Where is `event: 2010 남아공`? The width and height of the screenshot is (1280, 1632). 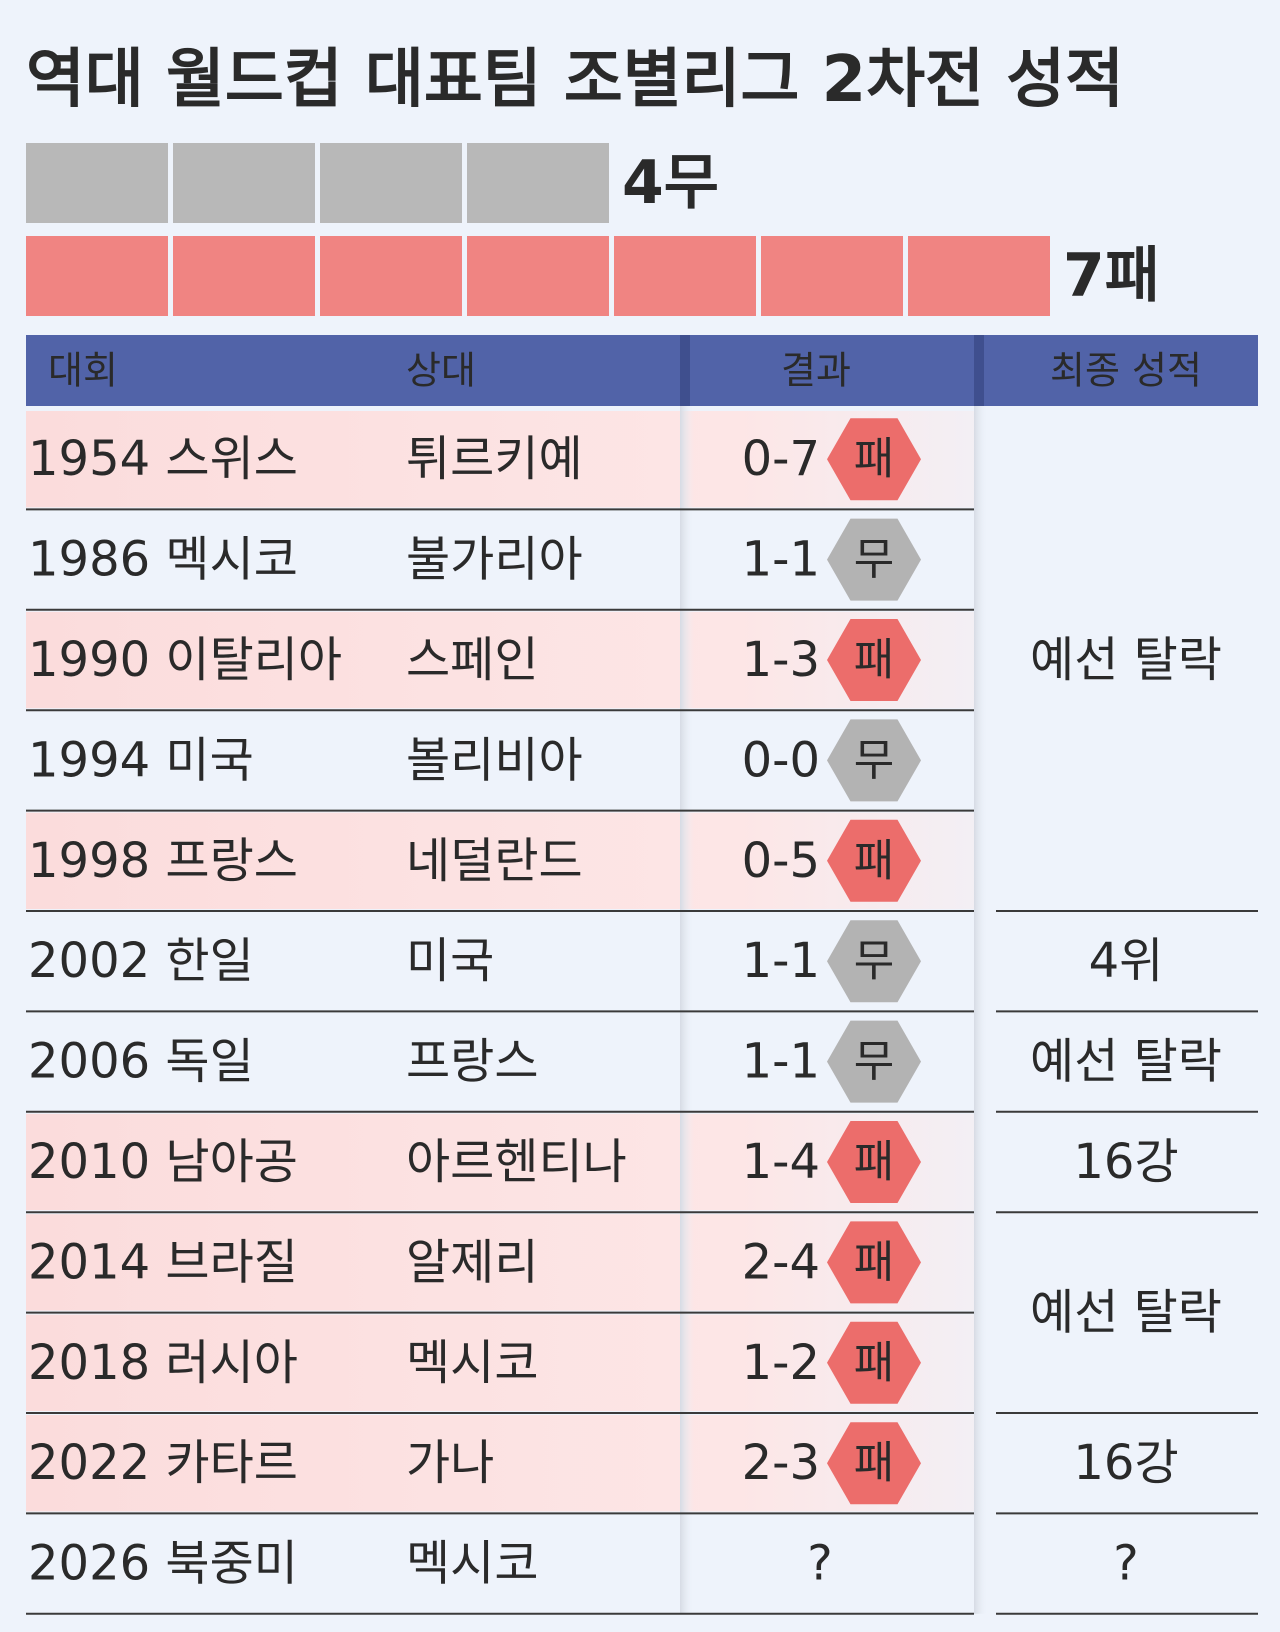
event: 2010 남아공 is located at coordinates (163, 1162).